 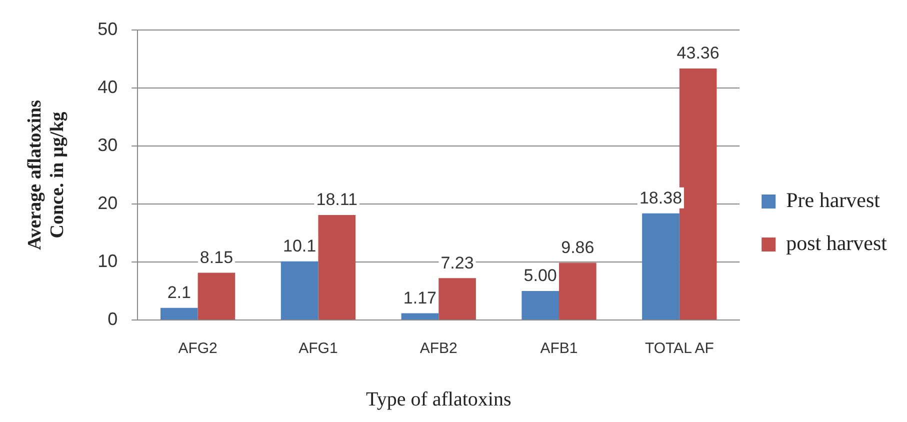 I want to click on x-tick-label: TOTAL AF, so click(x=679, y=349).